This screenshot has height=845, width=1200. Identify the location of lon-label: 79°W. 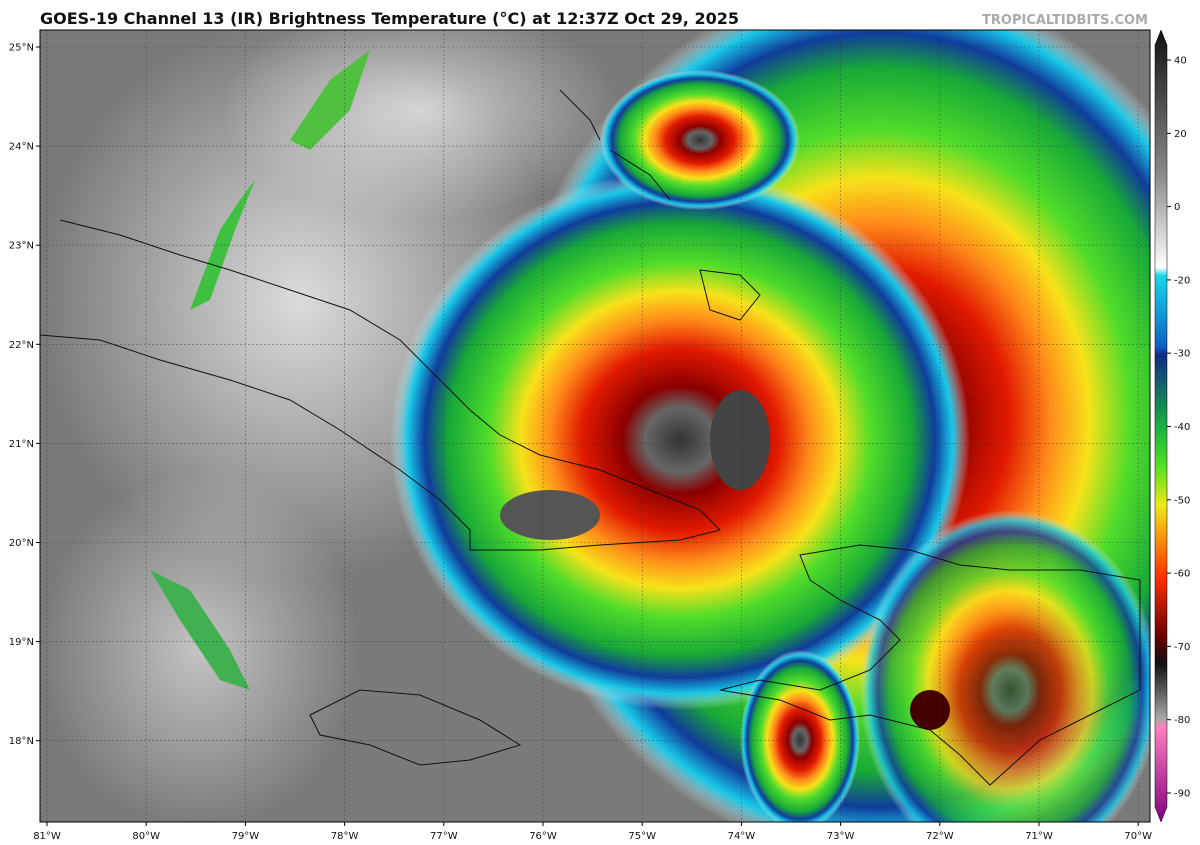
(246, 836).